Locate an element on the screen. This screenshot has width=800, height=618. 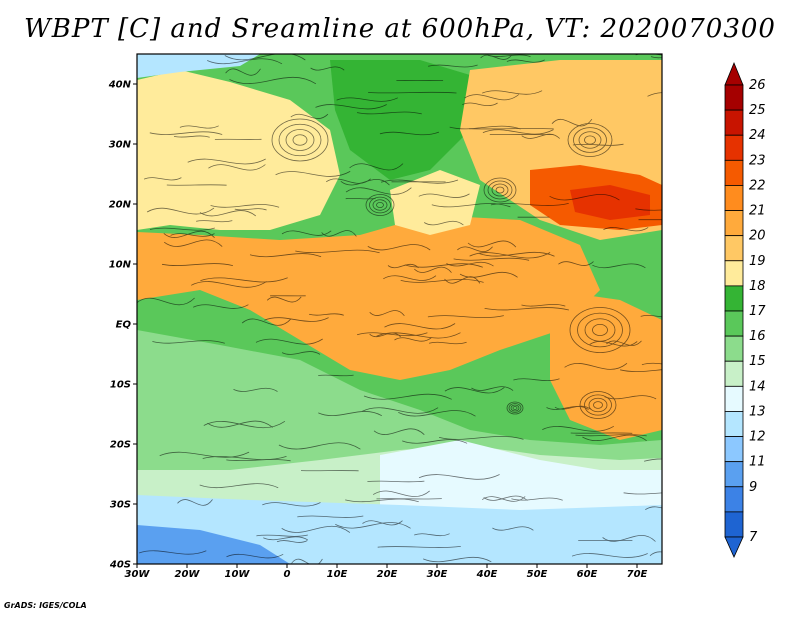
colorbar-top-arrow is located at coordinates (734, 73).